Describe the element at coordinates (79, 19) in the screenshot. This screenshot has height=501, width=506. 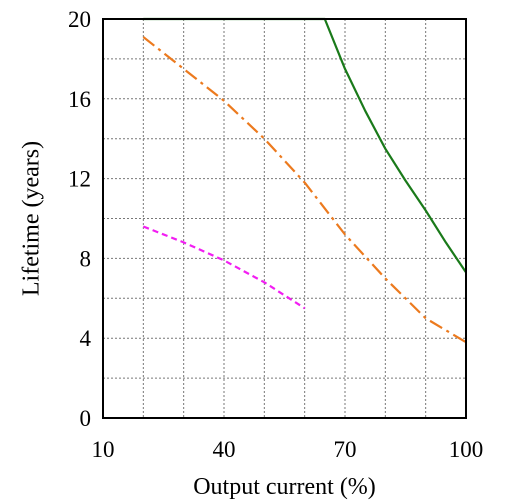
I see `y-tick-label: 20` at that location.